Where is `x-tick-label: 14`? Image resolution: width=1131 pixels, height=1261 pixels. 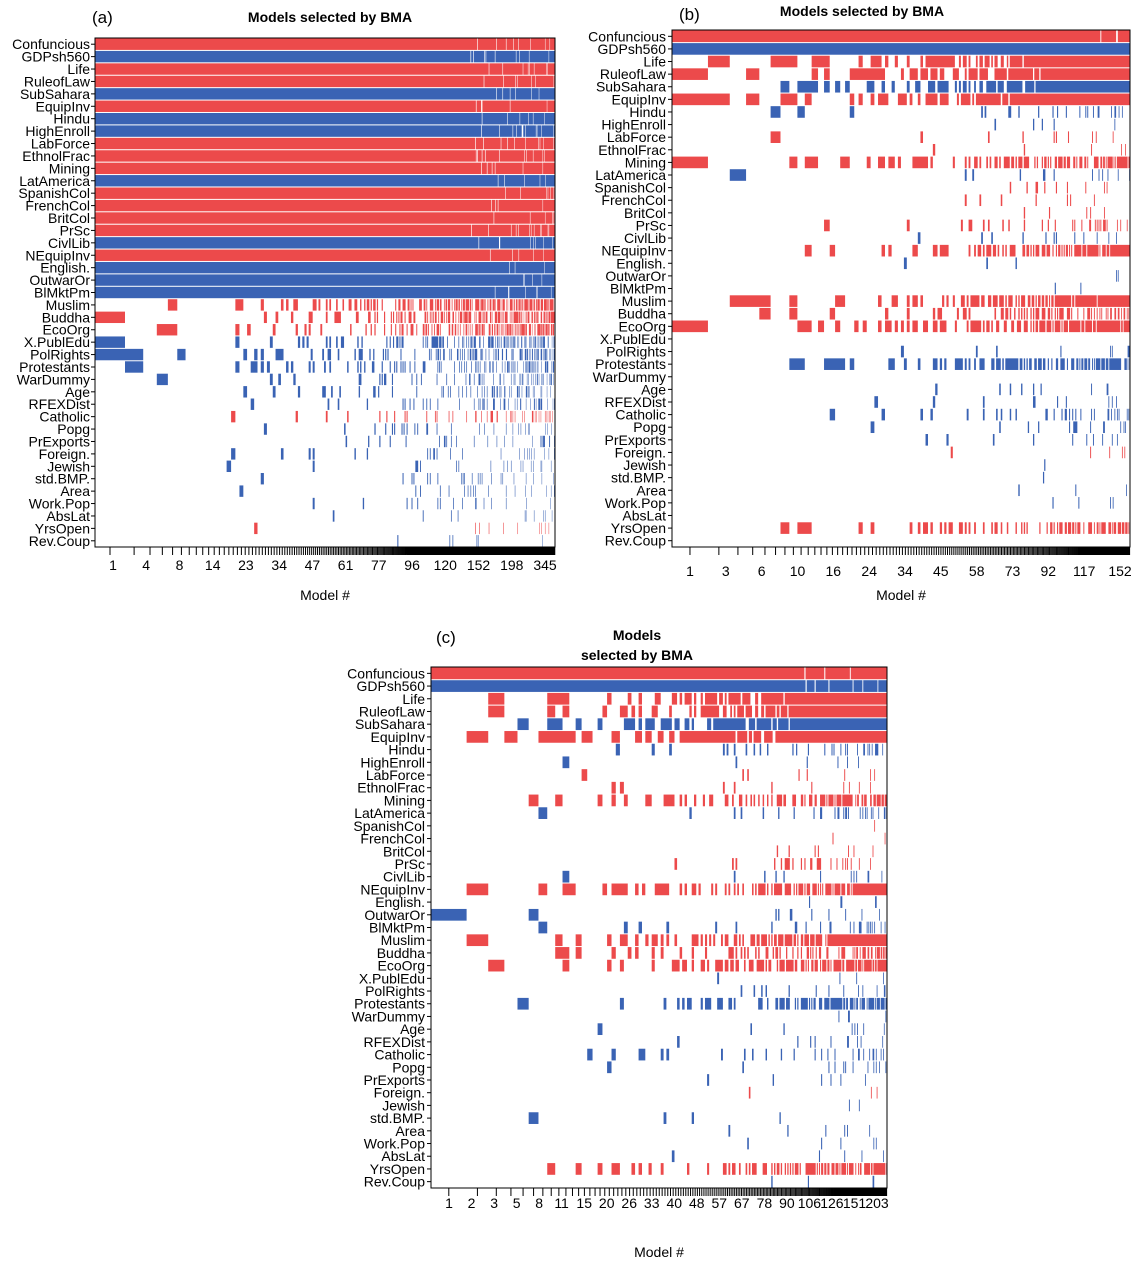 x-tick-label: 14 is located at coordinates (213, 565).